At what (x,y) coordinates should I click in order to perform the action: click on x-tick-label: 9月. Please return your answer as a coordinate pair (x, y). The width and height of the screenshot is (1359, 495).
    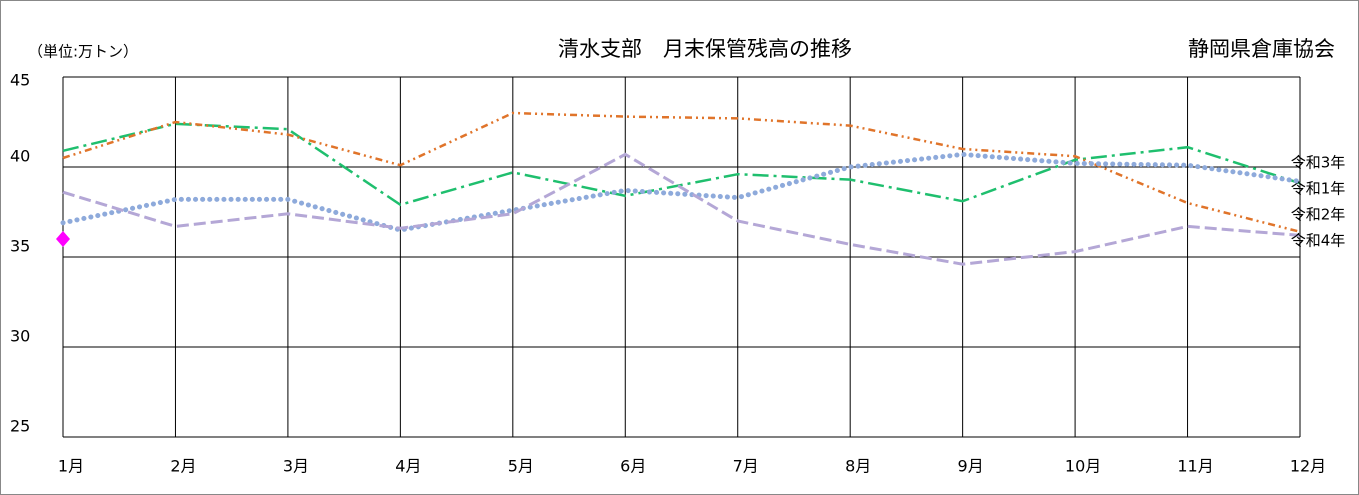
    Looking at the image, I should click on (971, 466).